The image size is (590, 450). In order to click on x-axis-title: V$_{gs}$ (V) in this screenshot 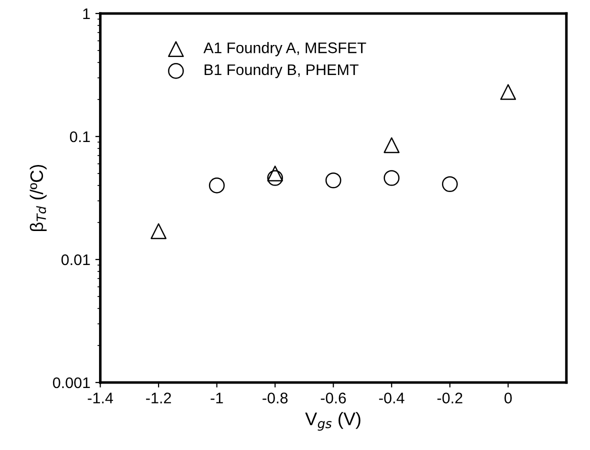, I will do `click(332, 421)`.